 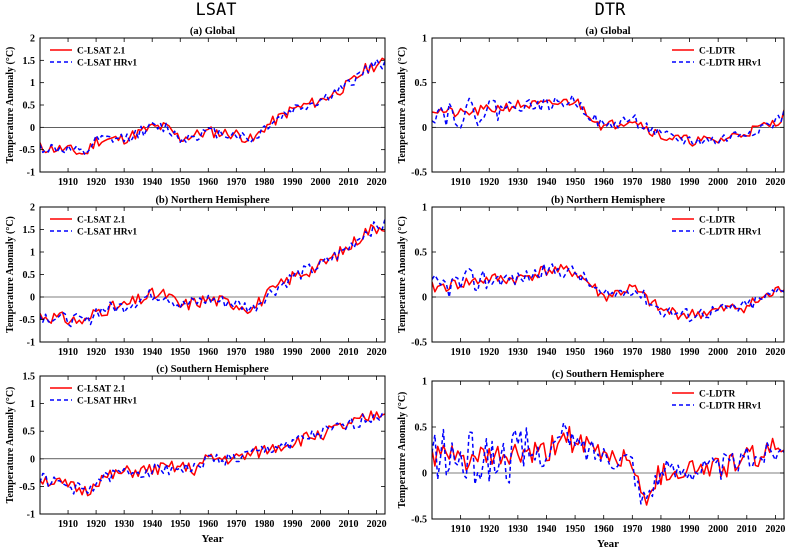 I want to click on panel-title: (c) Southern Hemisphere, so click(x=212, y=369).